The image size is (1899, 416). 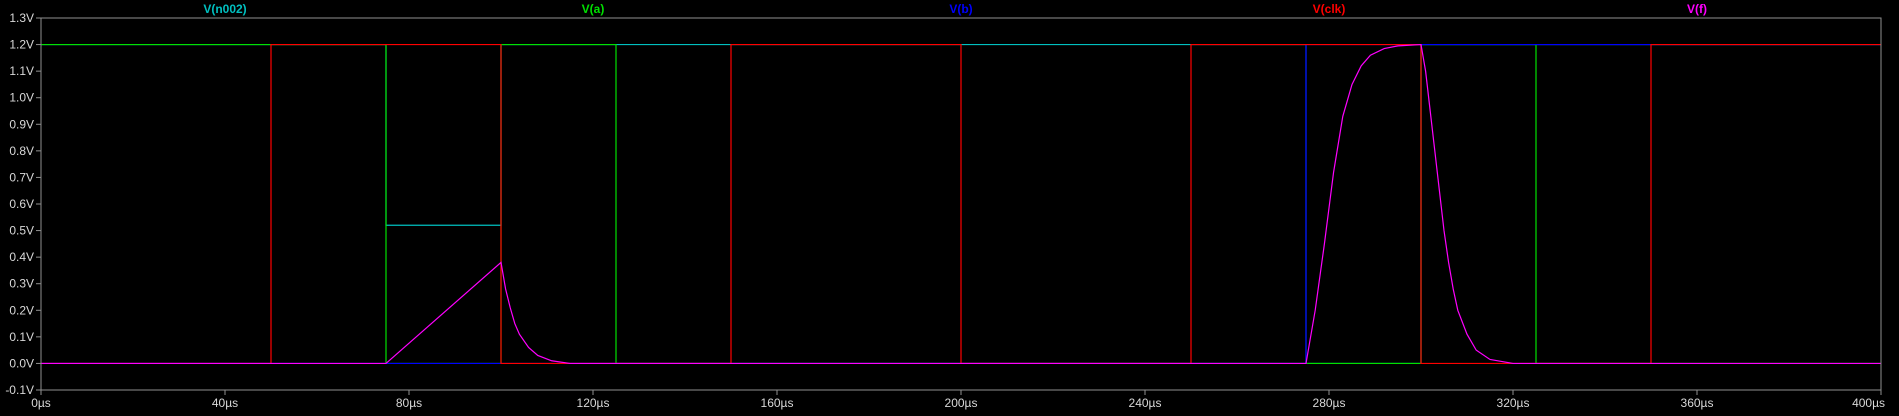 What do you see at coordinates (1513, 403) in the screenshot?
I see `x-tick-label: 320µs` at bounding box center [1513, 403].